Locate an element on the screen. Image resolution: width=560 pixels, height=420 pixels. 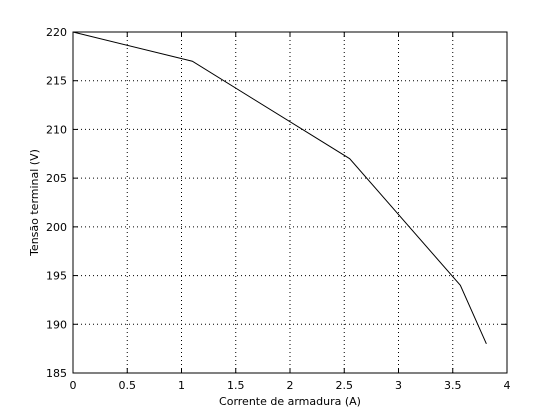
x-axis-tick-labels: 0 0.5 1 1.5 2 2.5 3 3.5 4 is located at coordinates (290, 385).